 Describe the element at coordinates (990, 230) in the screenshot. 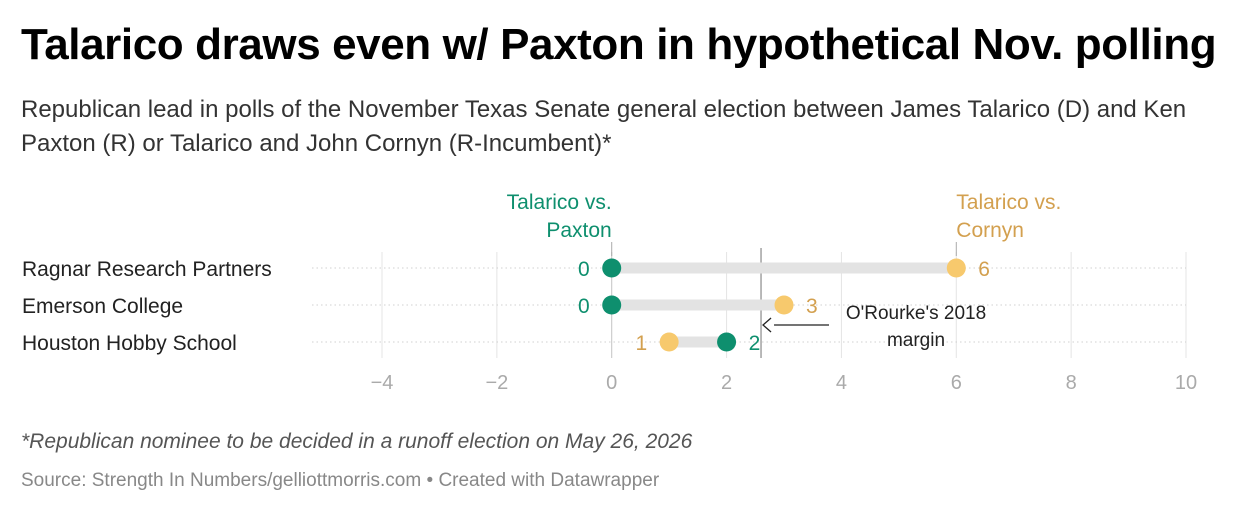

I see `series-label-cornyn: Cornyn` at that location.